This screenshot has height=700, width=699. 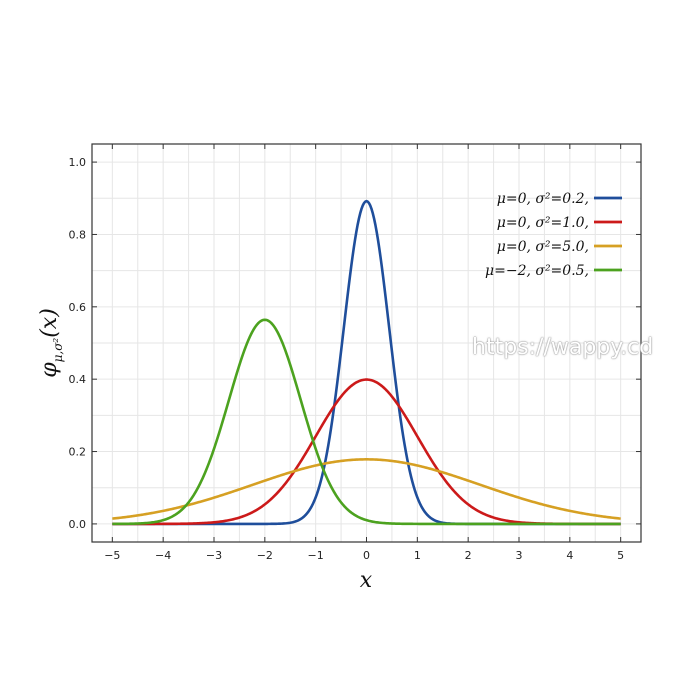 I want to click on x-tick-label: 5, so click(x=620, y=555).